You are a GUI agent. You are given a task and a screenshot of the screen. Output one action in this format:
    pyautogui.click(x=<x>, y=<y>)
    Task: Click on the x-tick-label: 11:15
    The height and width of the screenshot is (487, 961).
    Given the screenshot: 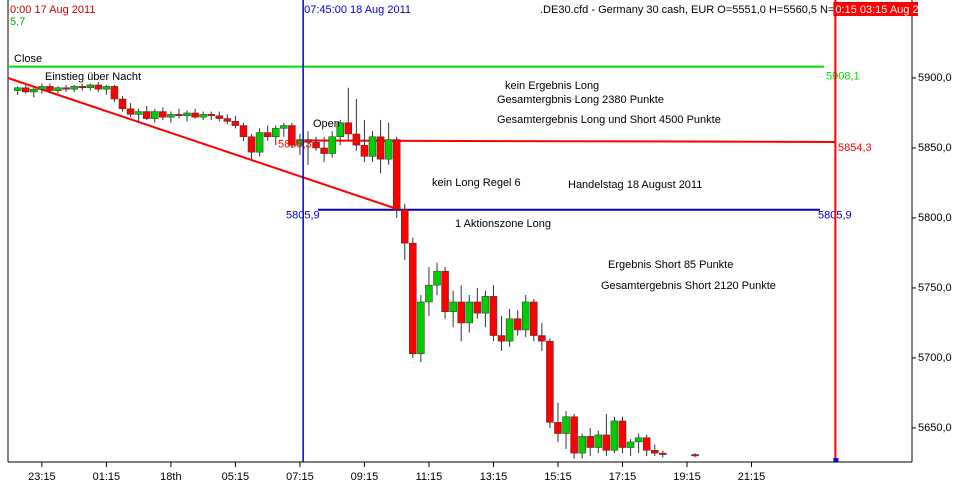 What is the action you would take?
    pyautogui.click(x=429, y=477)
    